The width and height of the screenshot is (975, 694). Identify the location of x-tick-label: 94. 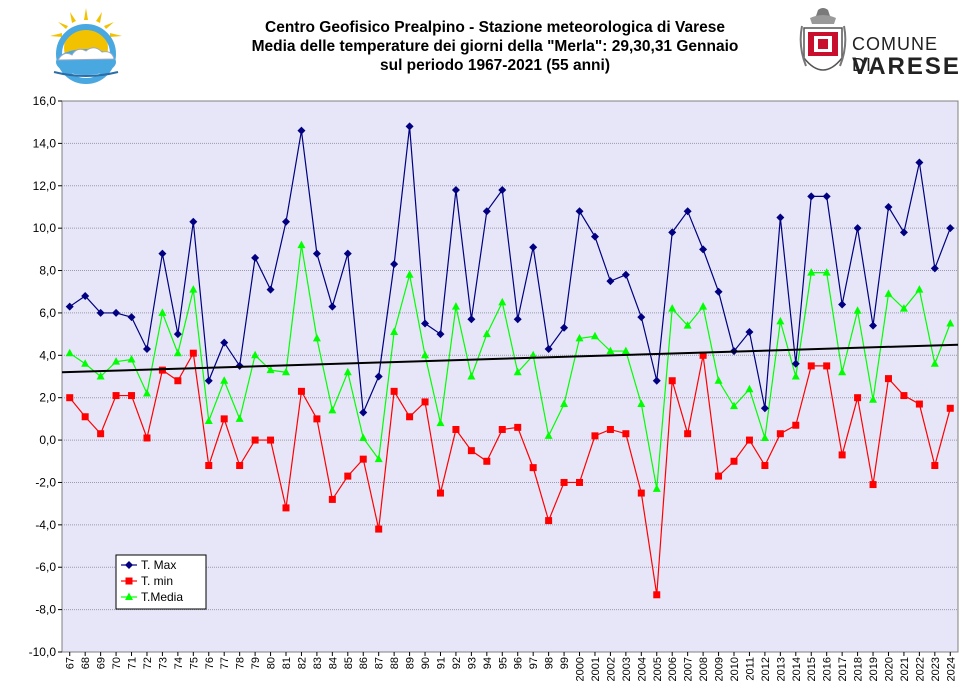
(488, 663).